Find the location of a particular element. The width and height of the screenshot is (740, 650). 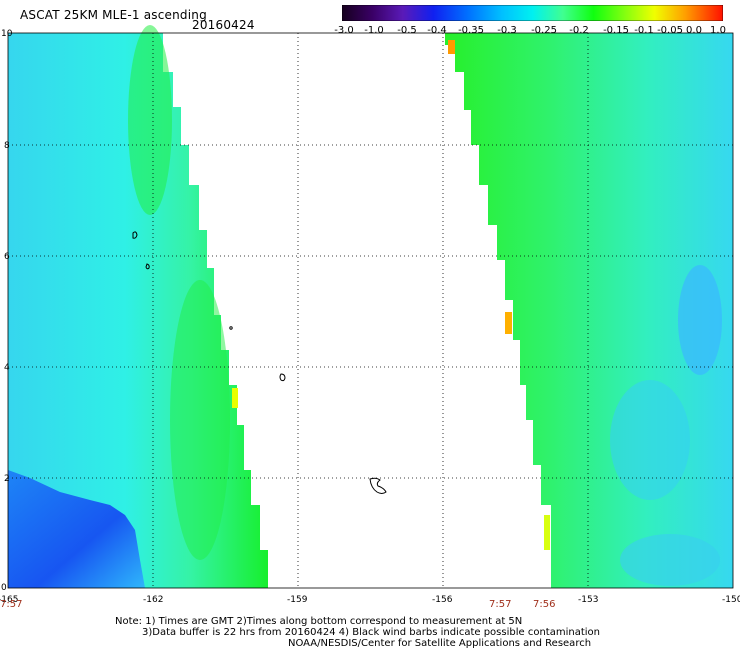

y-tick-label: 6 is located at coordinates (7, 257).